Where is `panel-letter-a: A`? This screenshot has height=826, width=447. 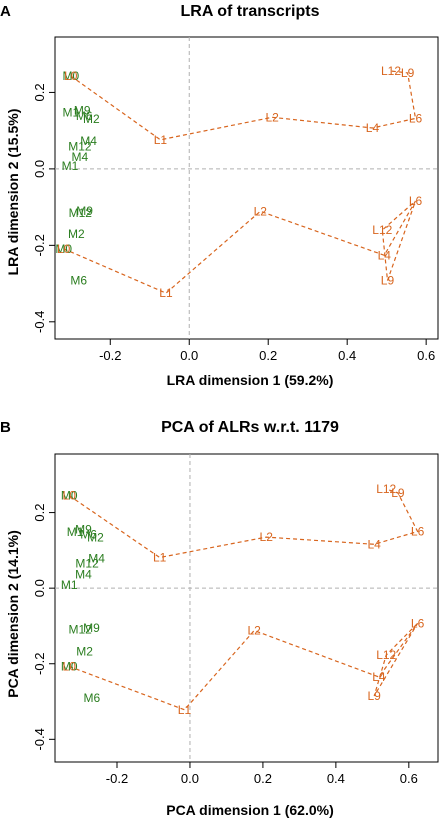
panel-letter-a: A is located at coordinates (5, 11).